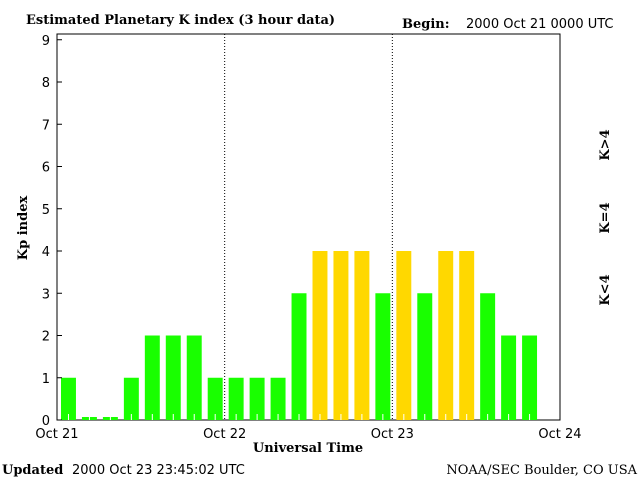  What do you see at coordinates (46, 41) in the screenshot?
I see `y-tick-label: 9` at bounding box center [46, 41].